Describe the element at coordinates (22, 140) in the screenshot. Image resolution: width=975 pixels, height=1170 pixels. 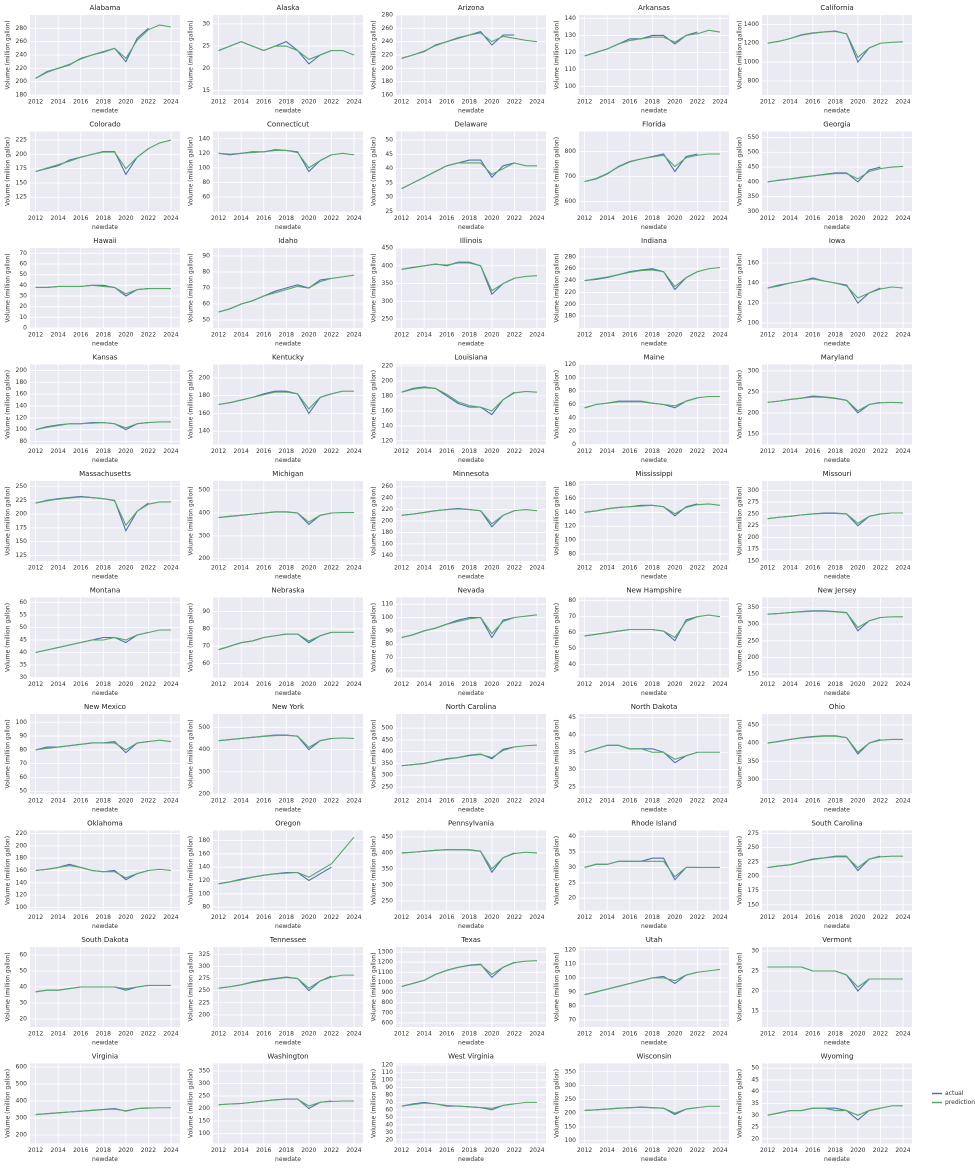
I see `y-tick-label: 225` at that location.